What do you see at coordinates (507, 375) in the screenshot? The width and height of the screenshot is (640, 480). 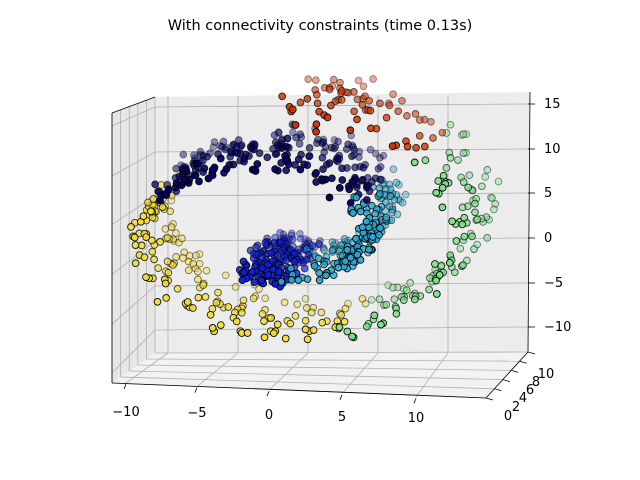 I see `y-axis-line` at bounding box center [507, 375].